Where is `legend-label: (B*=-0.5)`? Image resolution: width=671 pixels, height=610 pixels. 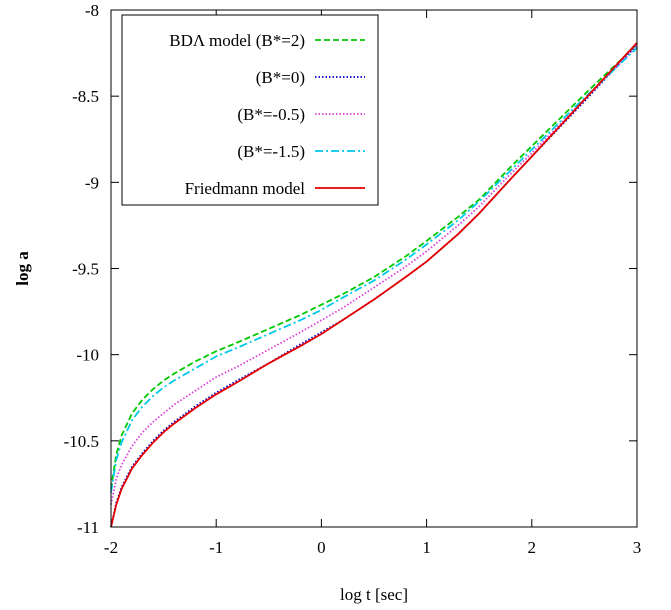 legend-label: (B*=-0.5) is located at coordinates (271, 114).